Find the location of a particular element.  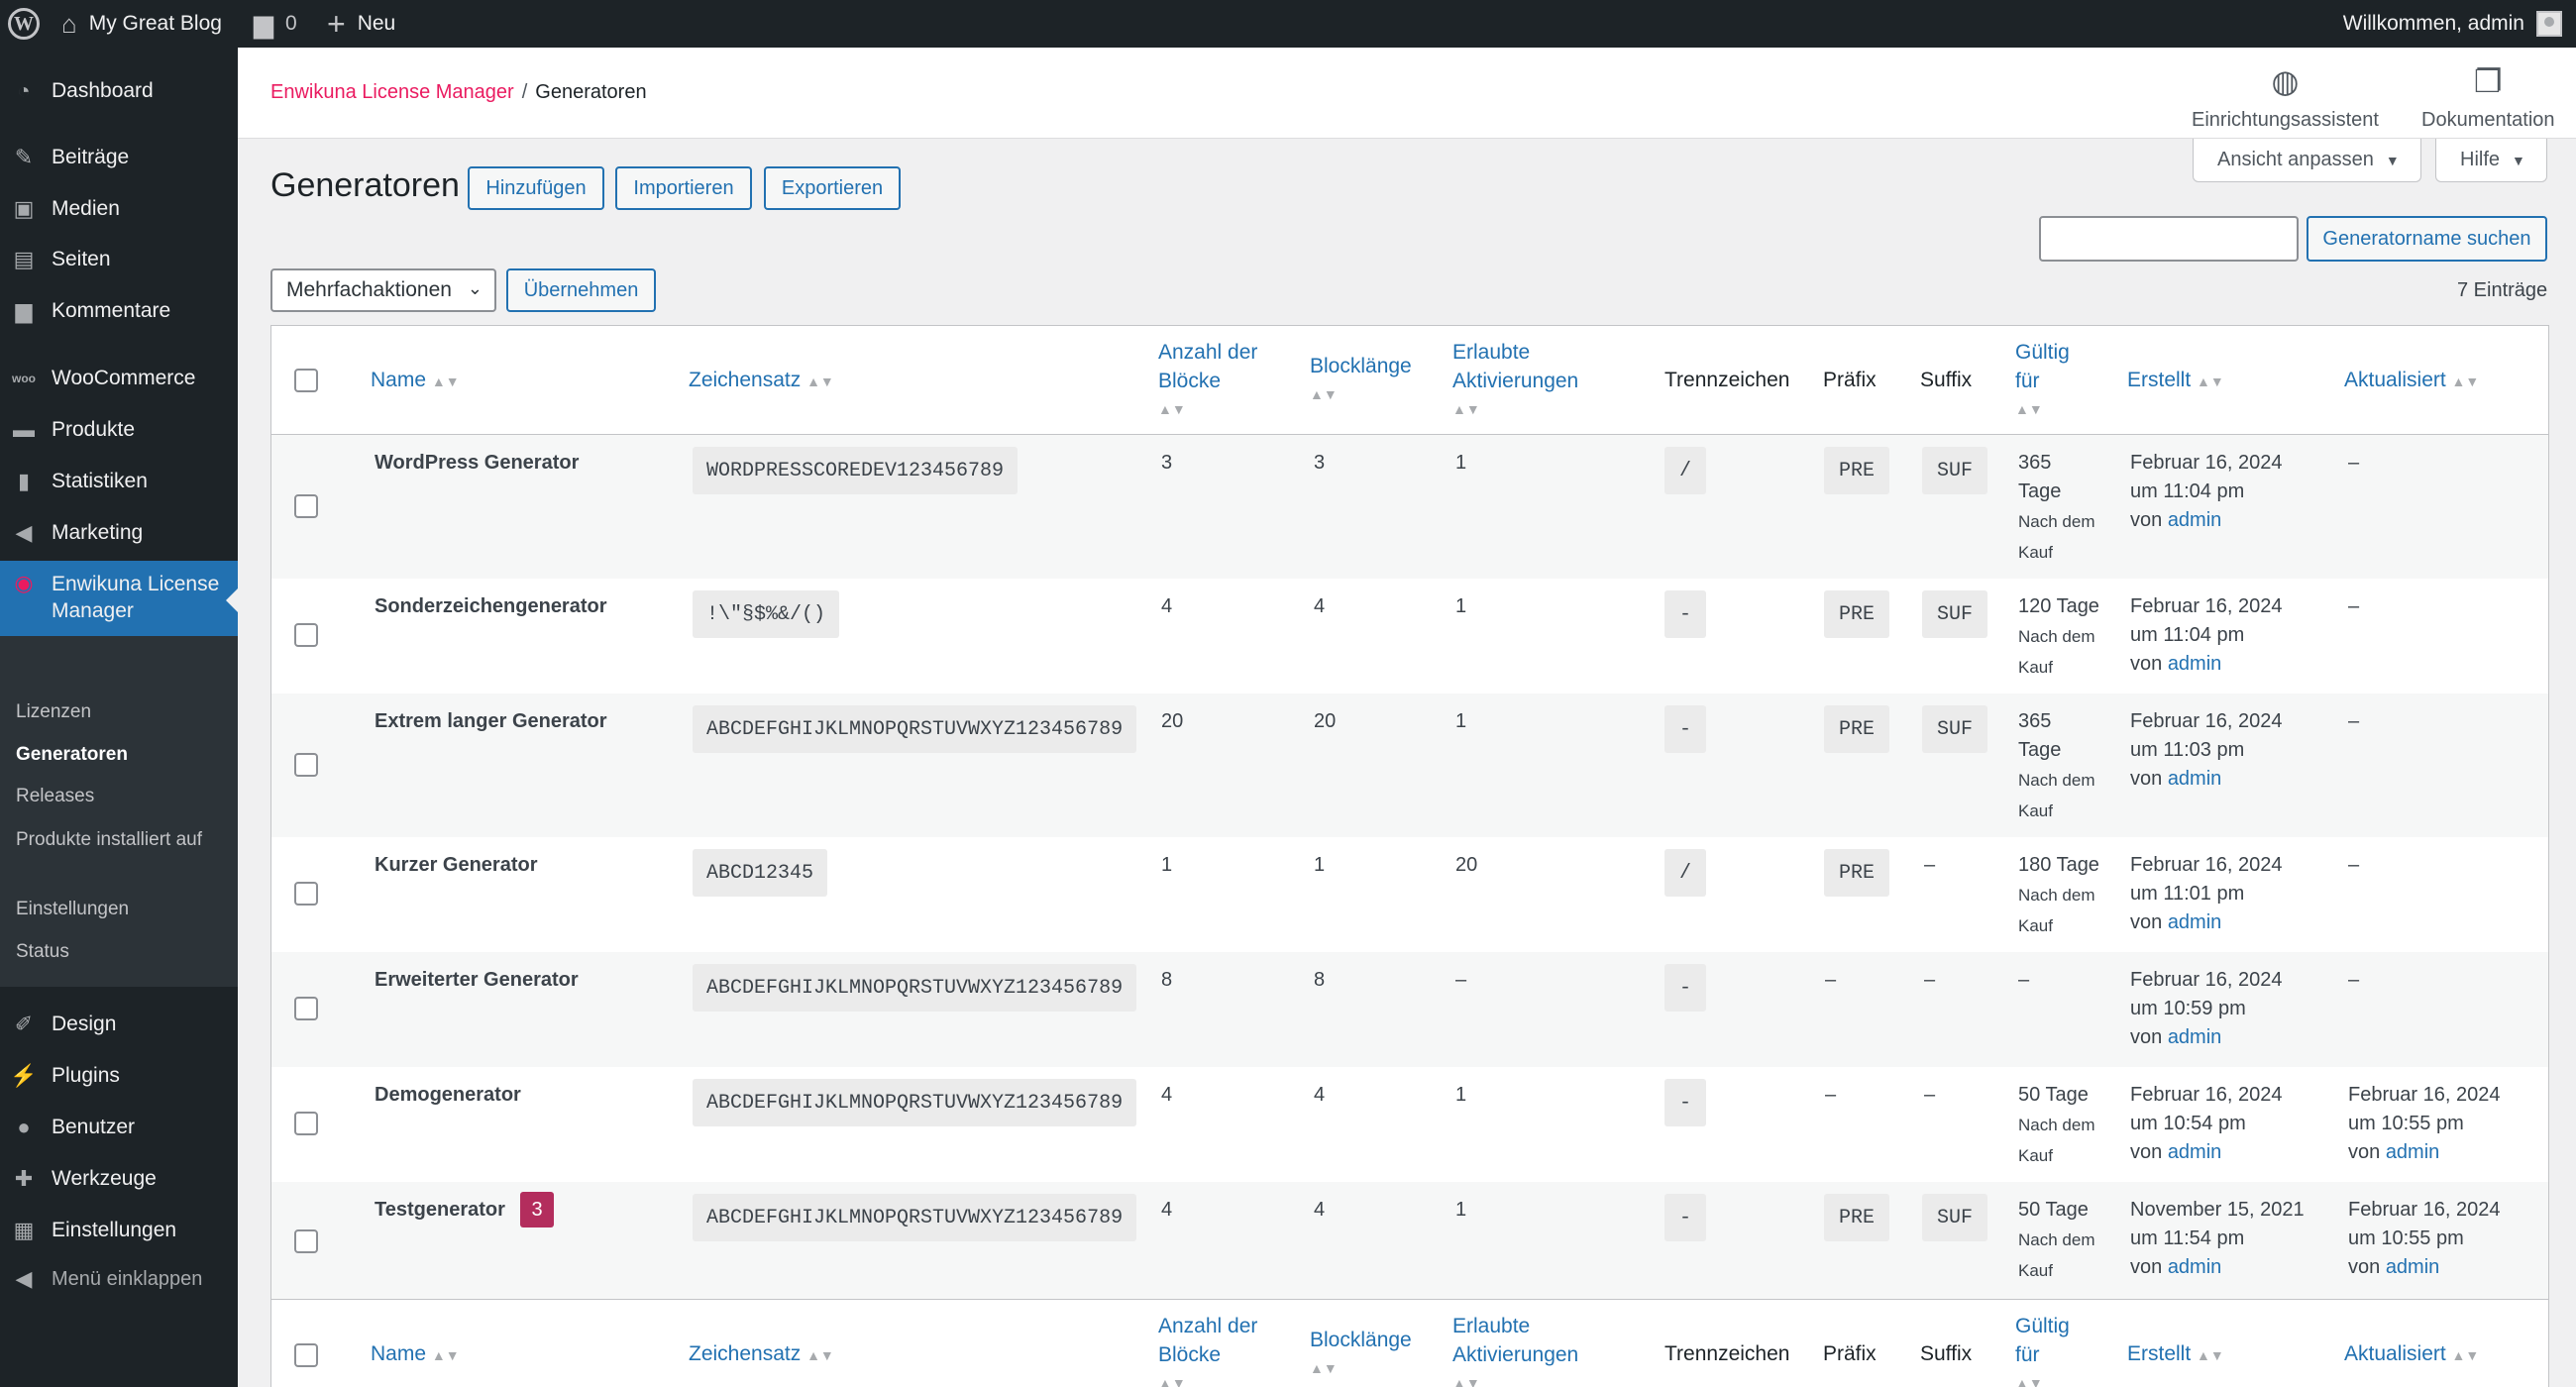

sidebar-item-dashboard: ◔ Dashboard is located at coordinates (119, 91).